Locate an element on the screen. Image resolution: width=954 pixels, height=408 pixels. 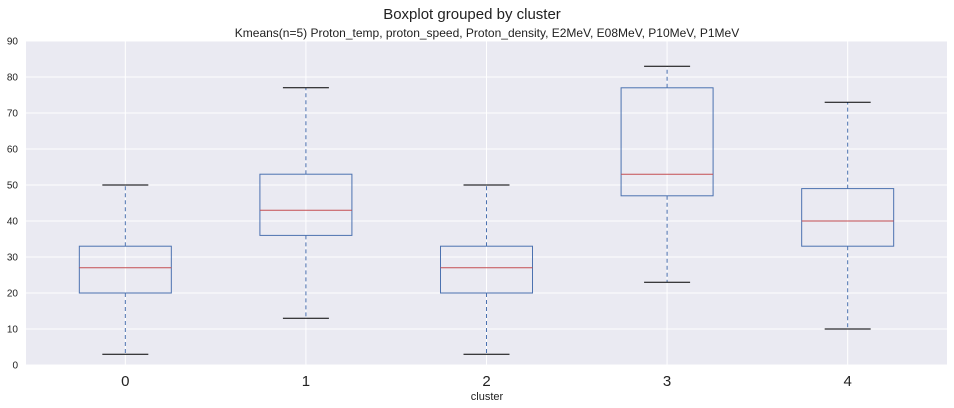
chart-suptitle: Boxplot grouped by cluster is located at coordinates (472, 14).